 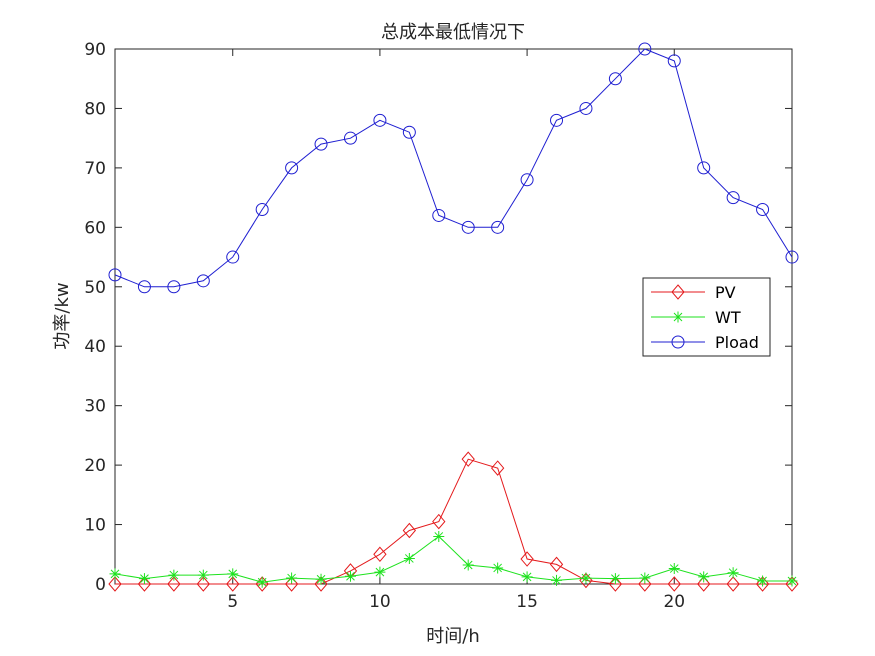 What do you see at coordinates (737, 342) in the screenshot?
I see `legend-label-pload: Pload` at bounding box center [737, 342].